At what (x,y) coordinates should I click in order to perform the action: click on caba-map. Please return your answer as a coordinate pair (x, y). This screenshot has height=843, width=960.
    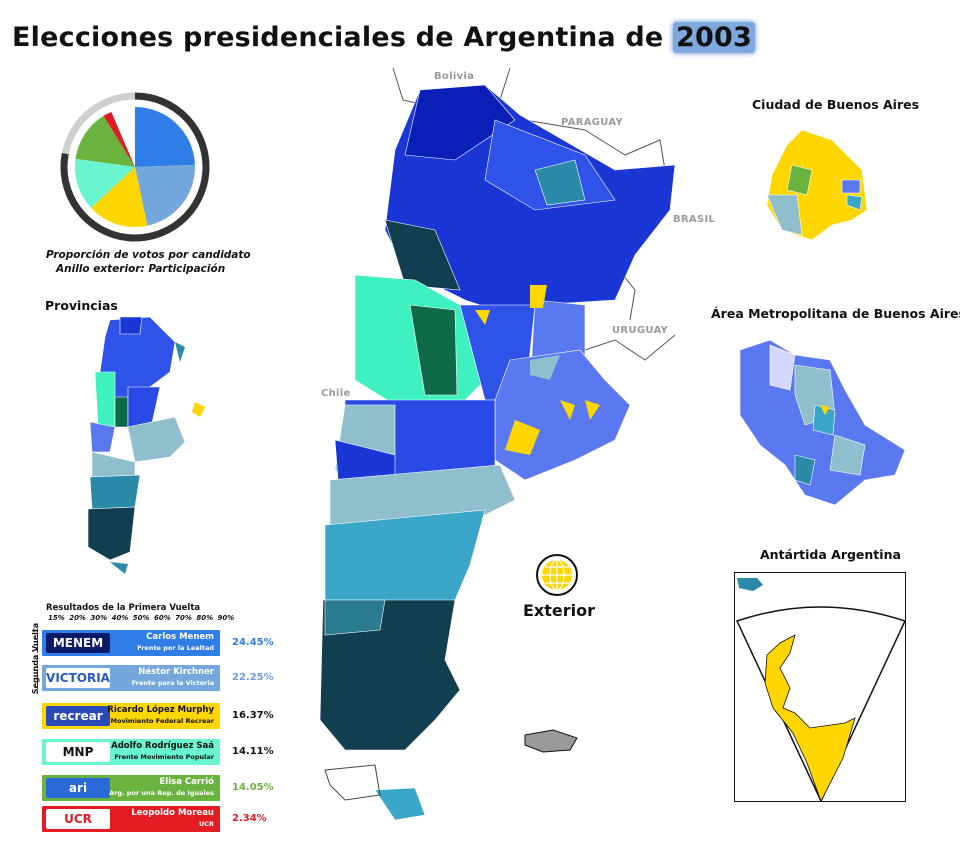
    Looking at the image, I should click on (817, 185).